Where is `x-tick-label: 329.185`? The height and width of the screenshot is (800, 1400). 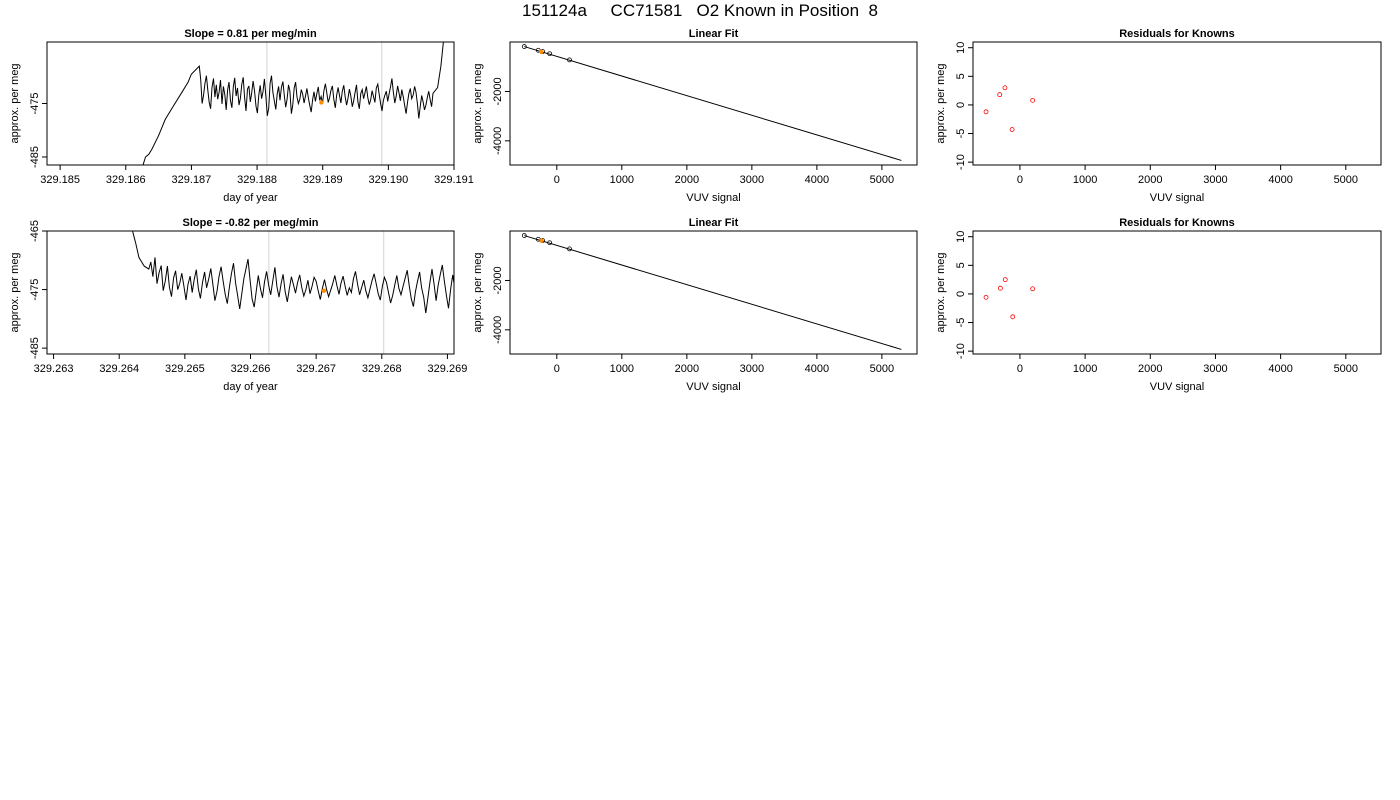 x-tick-label: 329.185 is located at coordinates (60, 180).